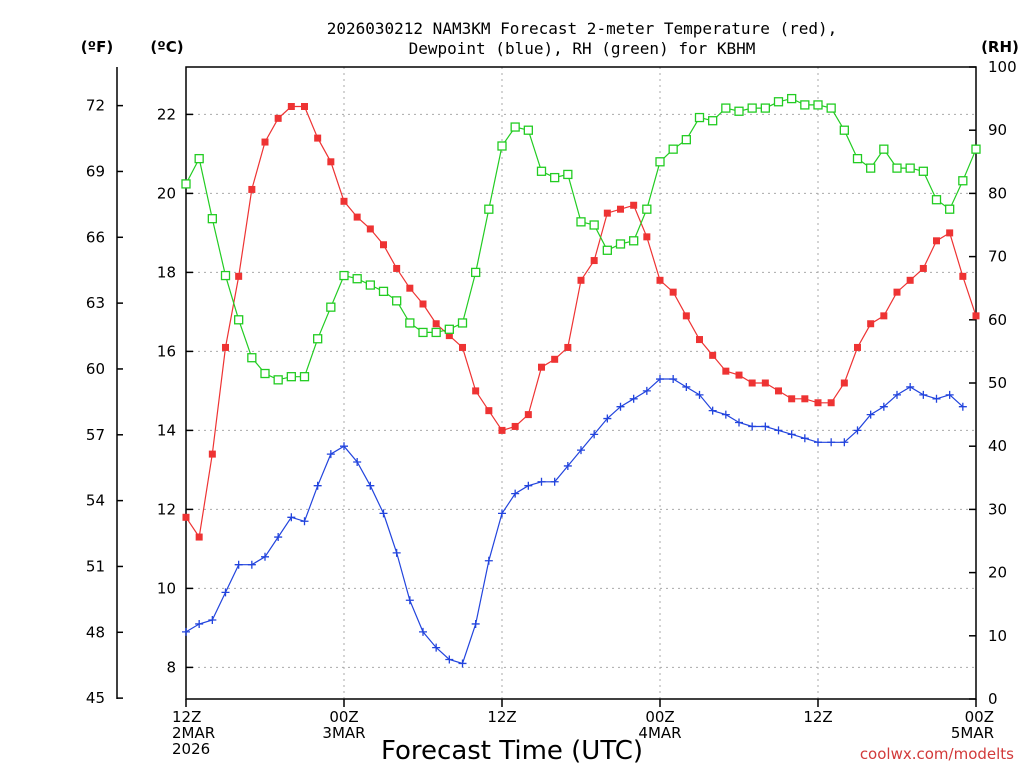 Image resolution: width=1024 pixels, height=768 pixels. Describe the element at coordinates (1002, 67) in the screenshot. I see `rh-tick-label: 100` at that location.